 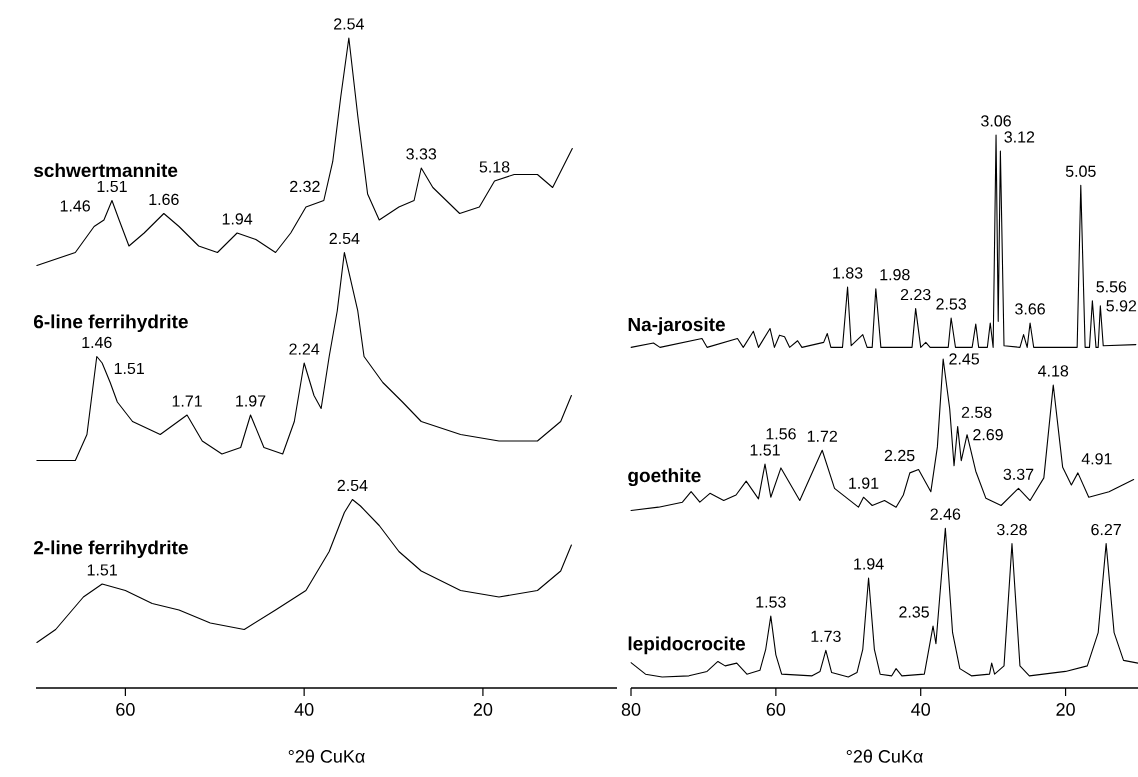 I want to click on annotation: 1.71, so click(x=187, y=401).